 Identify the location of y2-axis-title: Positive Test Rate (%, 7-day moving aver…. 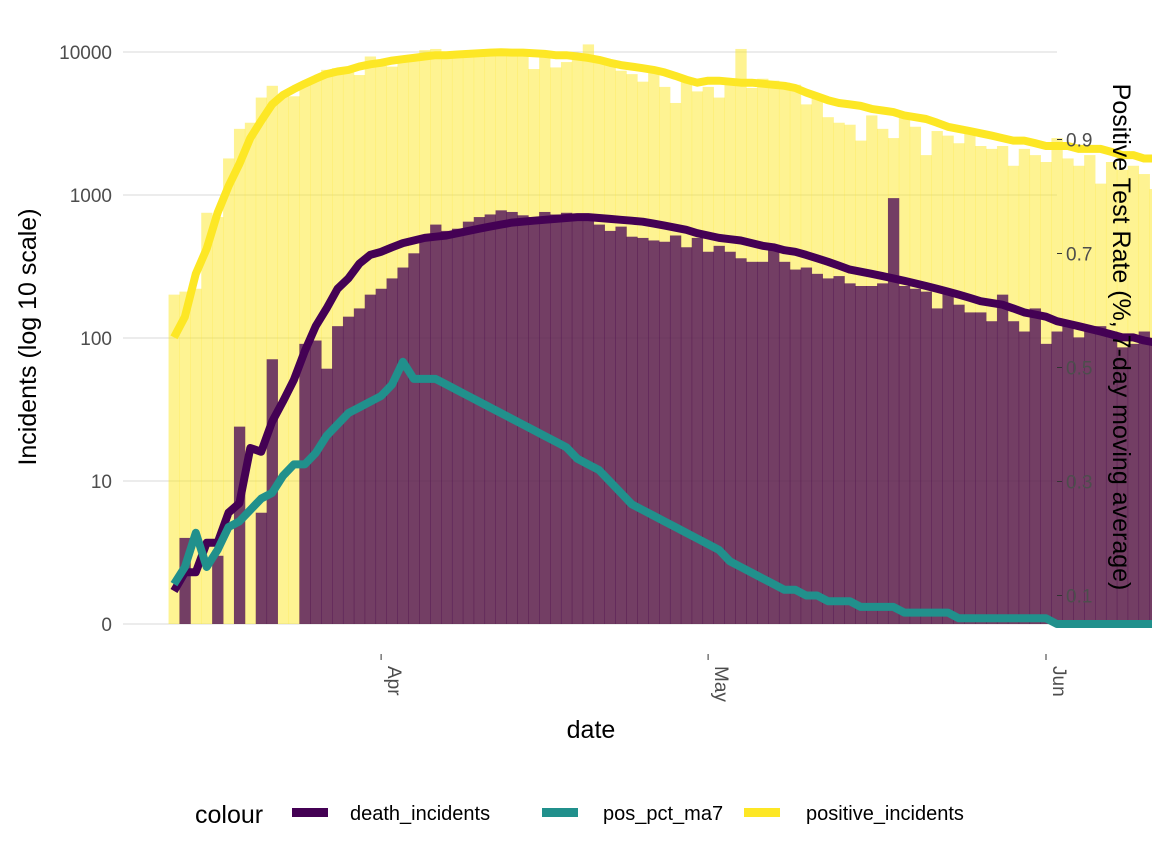
(1121, 337).